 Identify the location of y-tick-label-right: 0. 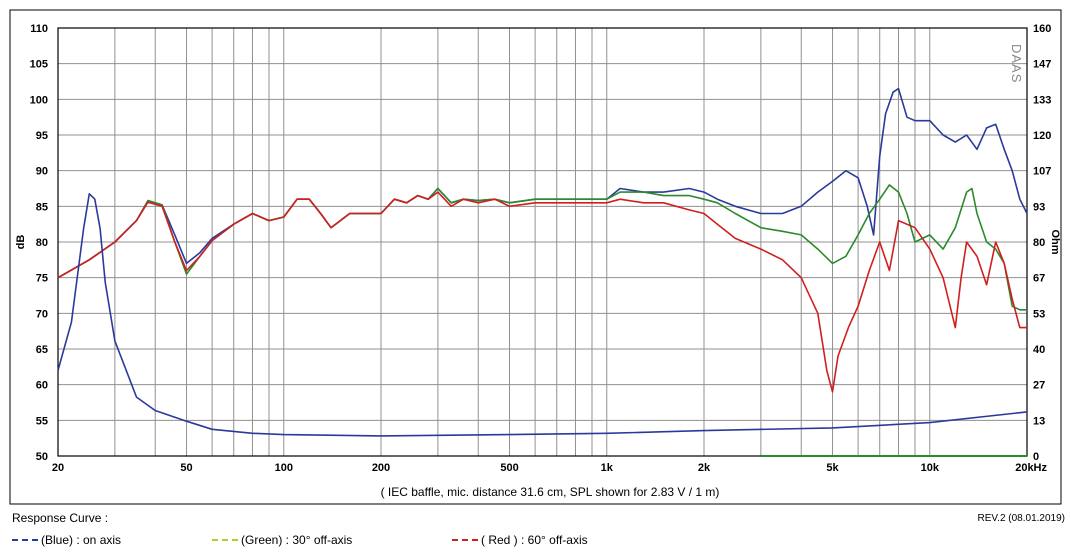
(1036, 457).